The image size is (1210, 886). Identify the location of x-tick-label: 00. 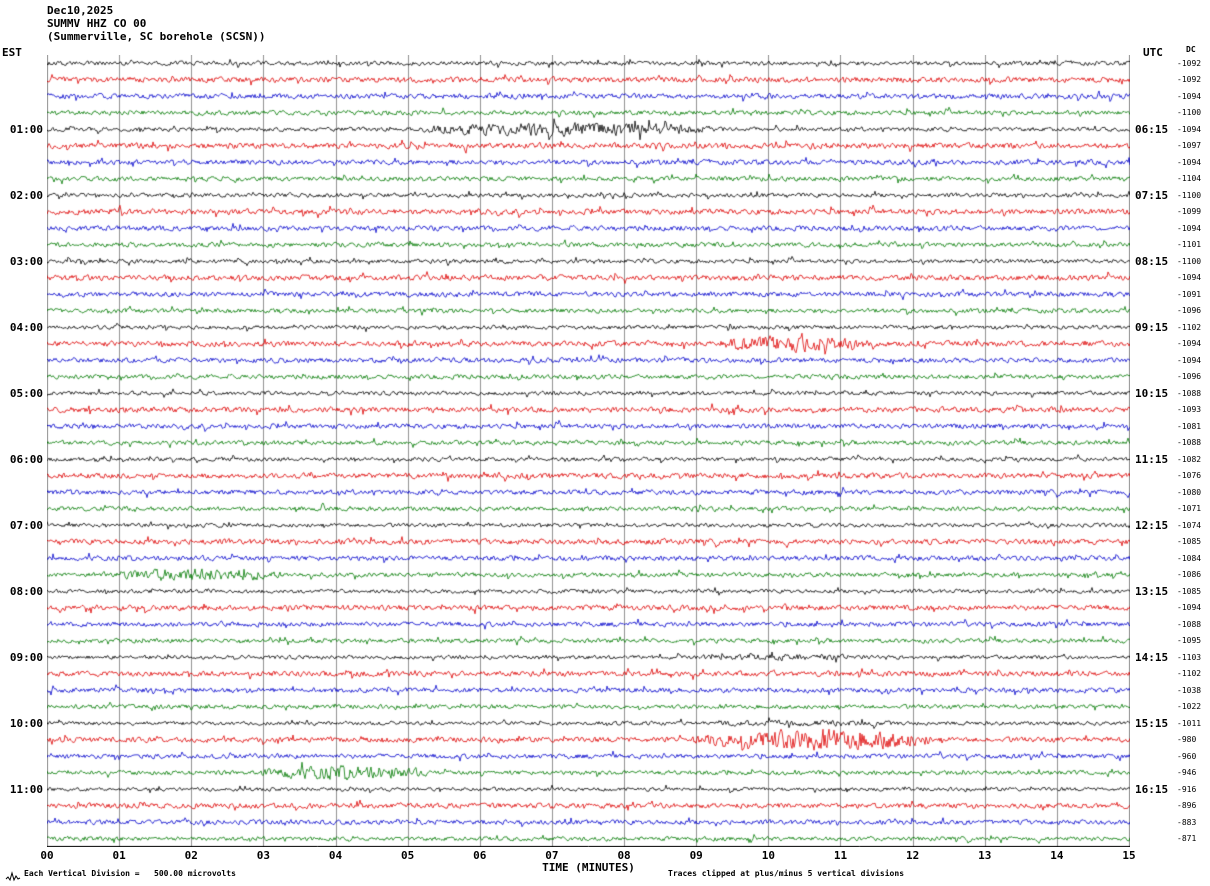
(47, 855).